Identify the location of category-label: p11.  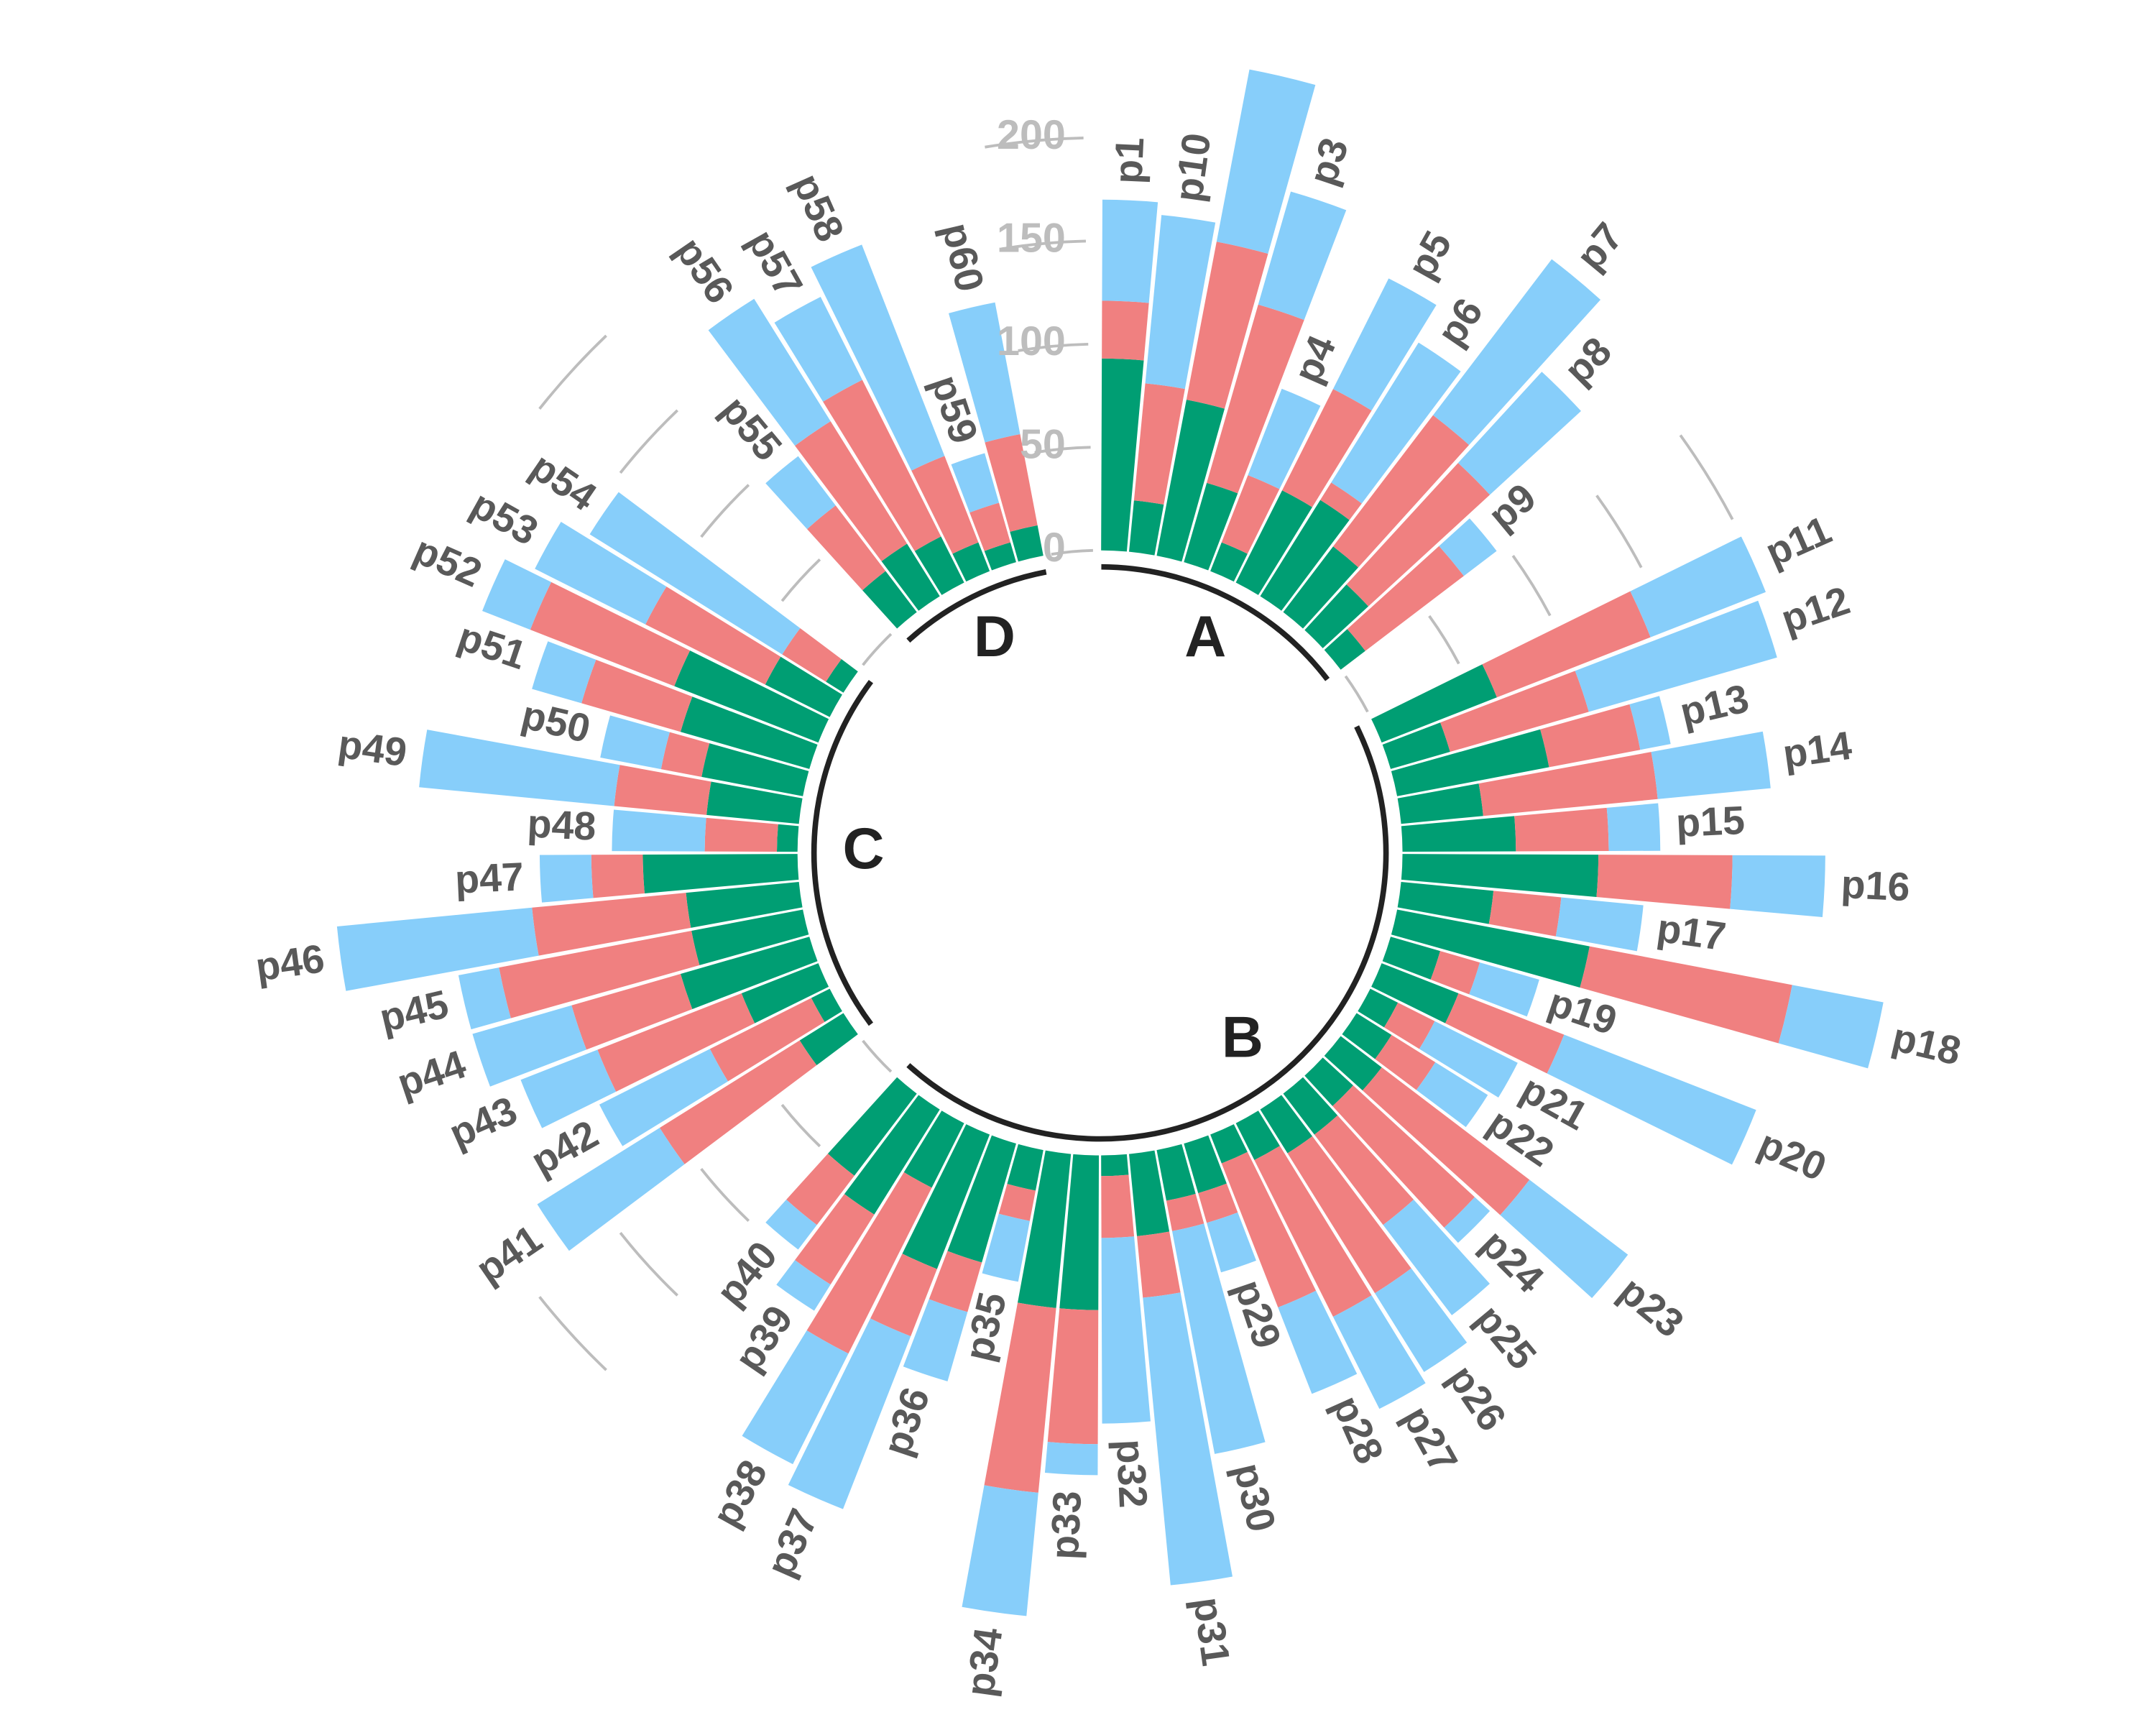
(1798, 541).